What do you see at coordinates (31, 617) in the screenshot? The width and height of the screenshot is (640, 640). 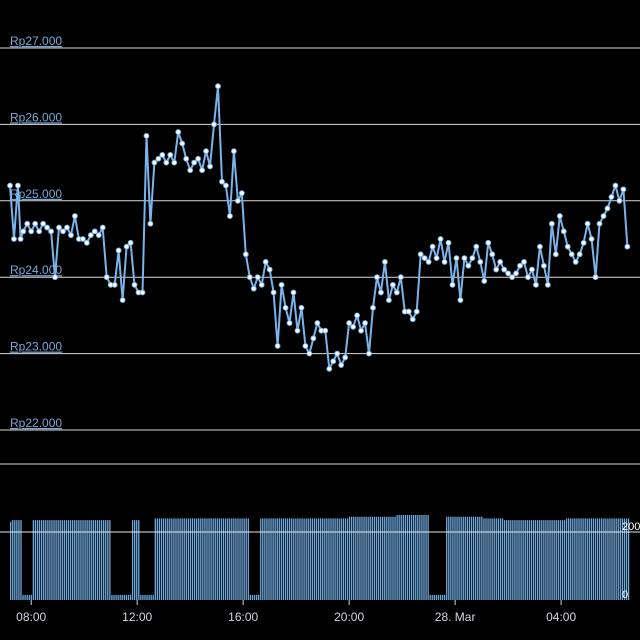 I see `time-tick-label: 08:00` at bounding box center [31, 617].